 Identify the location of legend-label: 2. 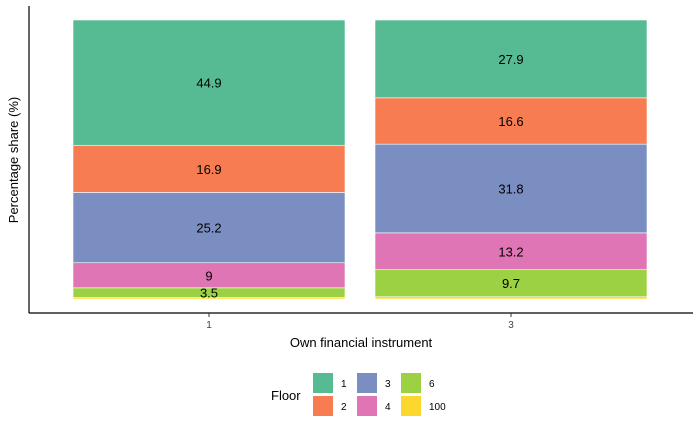
(344, 407).